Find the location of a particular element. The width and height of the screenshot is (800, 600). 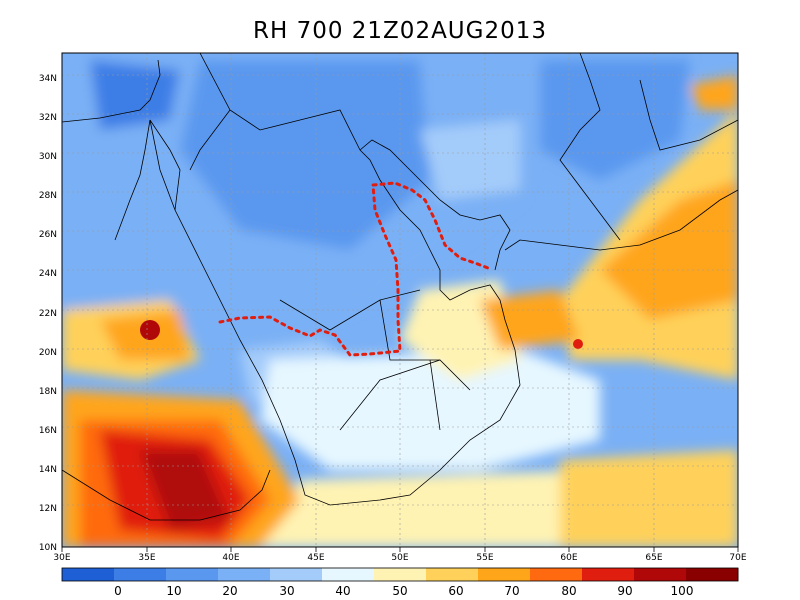

highlighted-region-outline is located at coordinates (354, 269).